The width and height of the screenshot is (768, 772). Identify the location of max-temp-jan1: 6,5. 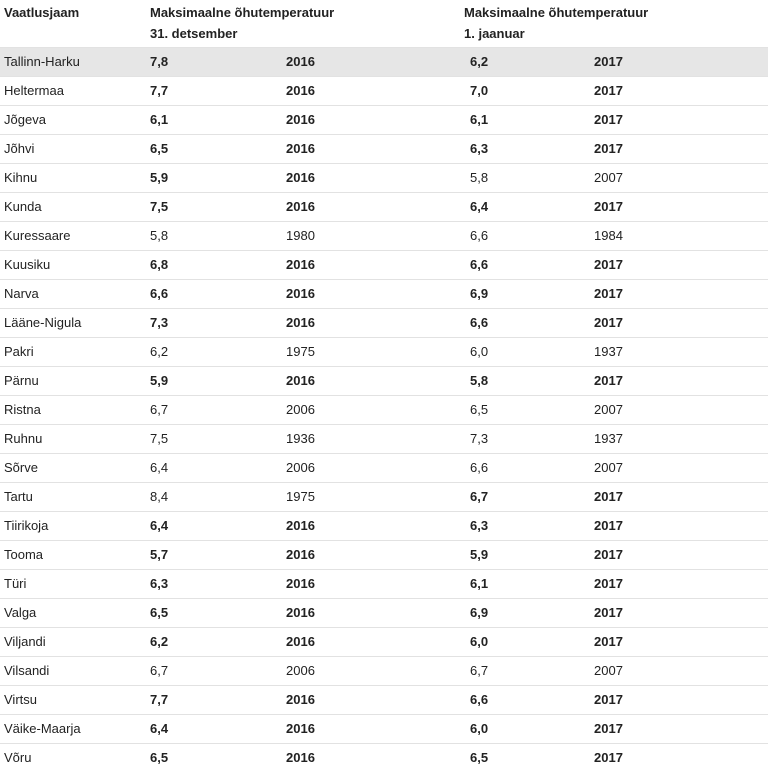
(529, 410).